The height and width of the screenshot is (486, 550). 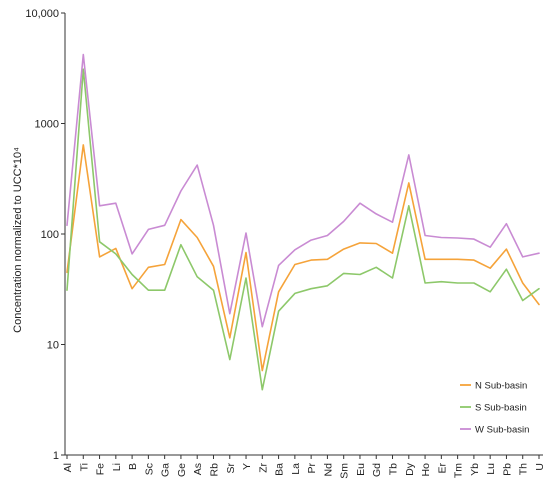 I want to click on y-tick-label: 1, so click(x=56, y=456).